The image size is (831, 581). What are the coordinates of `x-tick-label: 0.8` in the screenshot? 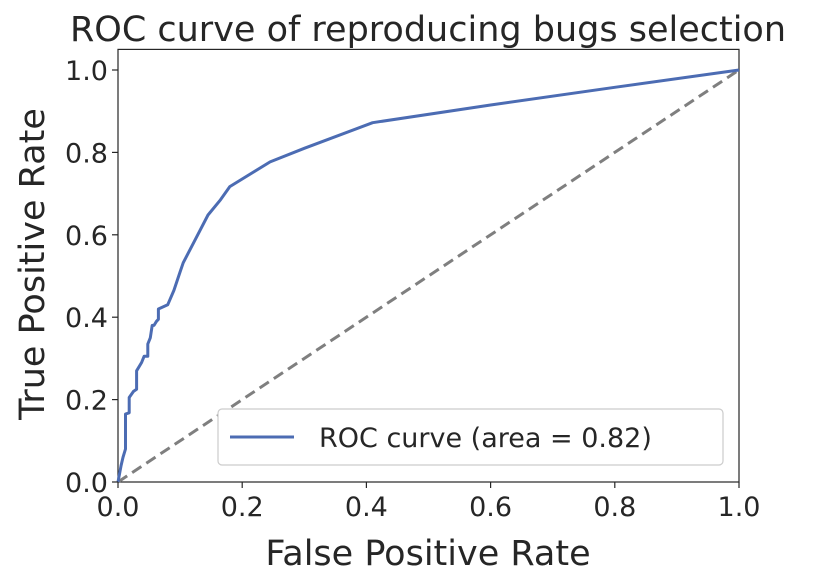 It's located at (614, 507).